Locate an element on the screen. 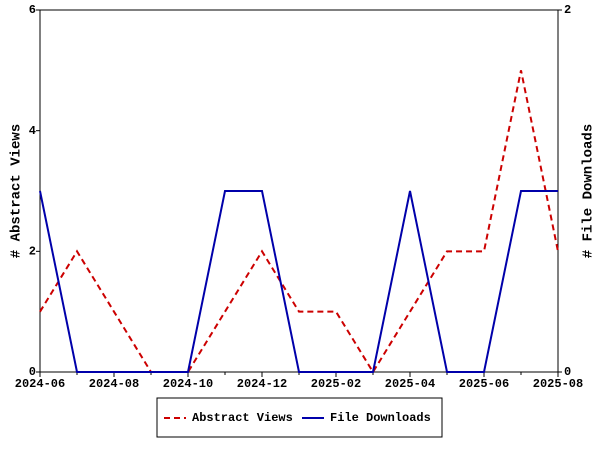  y-axis-label: # Abstract Views is located at coordinates (17, 191).